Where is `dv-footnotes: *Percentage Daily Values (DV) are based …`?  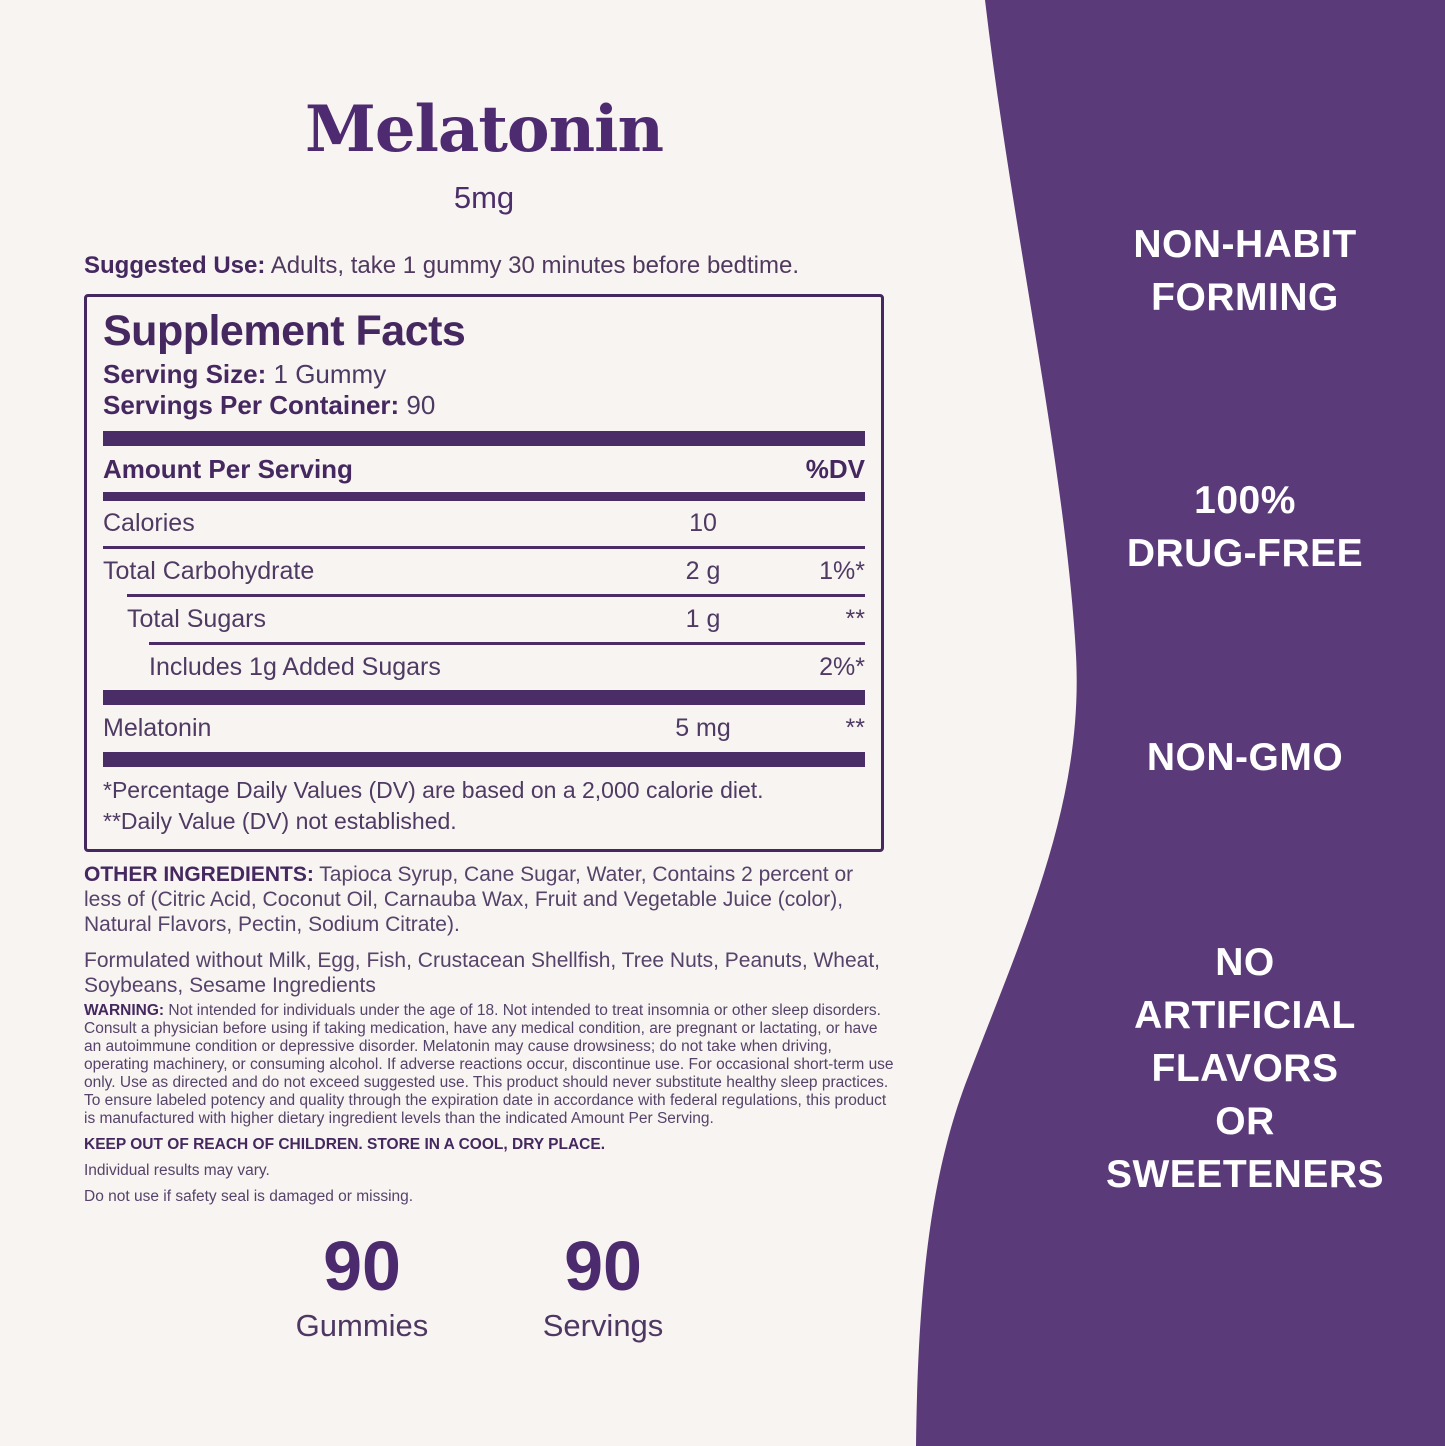
dv-footnotes: *Percentage Daily Values (DV) are based … is located at coordinates (484, 806).